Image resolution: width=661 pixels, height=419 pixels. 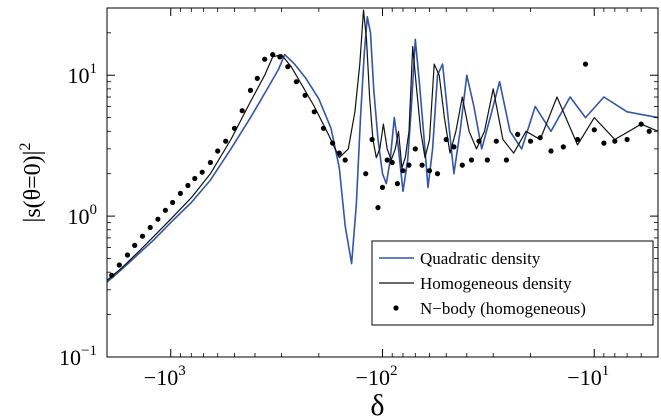 I want to click on x-tick-label: −102, so click(x=377, y=376).